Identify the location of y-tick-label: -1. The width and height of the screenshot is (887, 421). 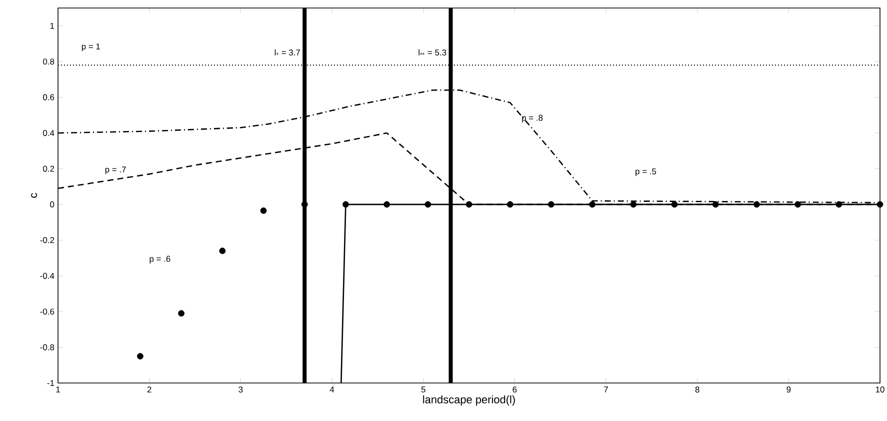
(50, 383).